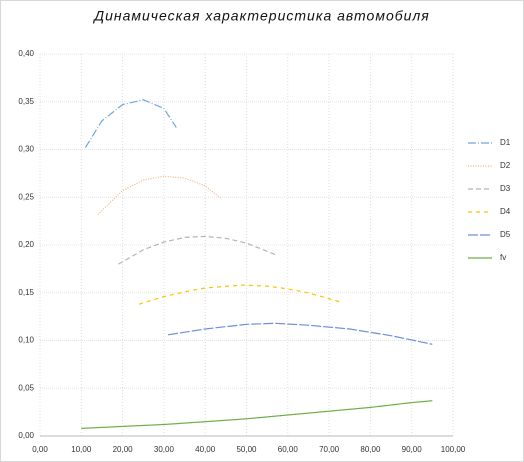 The image size is (524, 462). I want to click on y-tick-label: 0,10, so click(26, 340).